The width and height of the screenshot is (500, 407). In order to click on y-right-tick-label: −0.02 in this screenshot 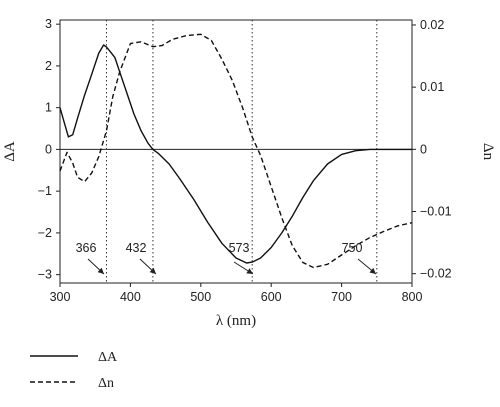, I will do `click(436, 274)`.